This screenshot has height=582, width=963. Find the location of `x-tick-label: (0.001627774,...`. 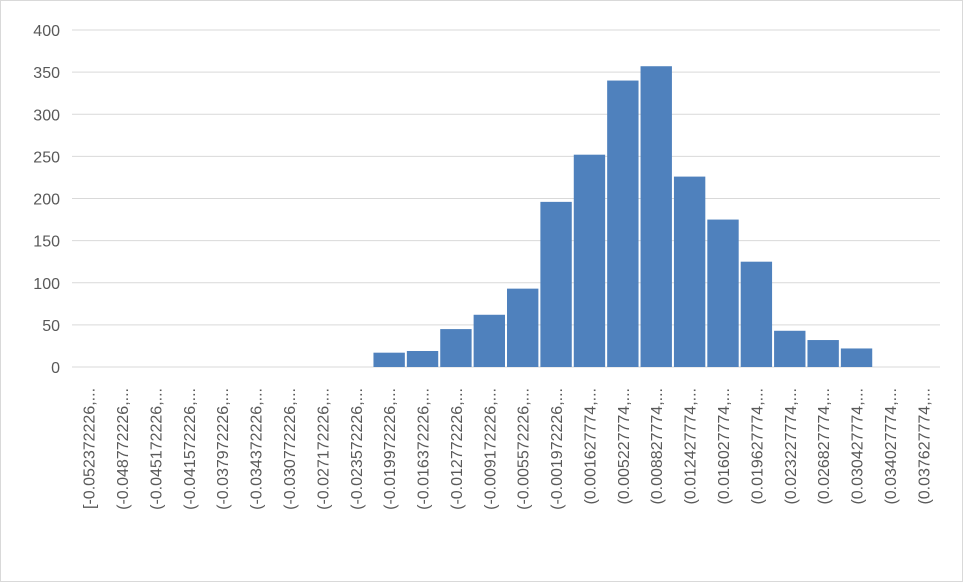

x-tick-label: (0.001627774,... is located at coordinates (590, 446).